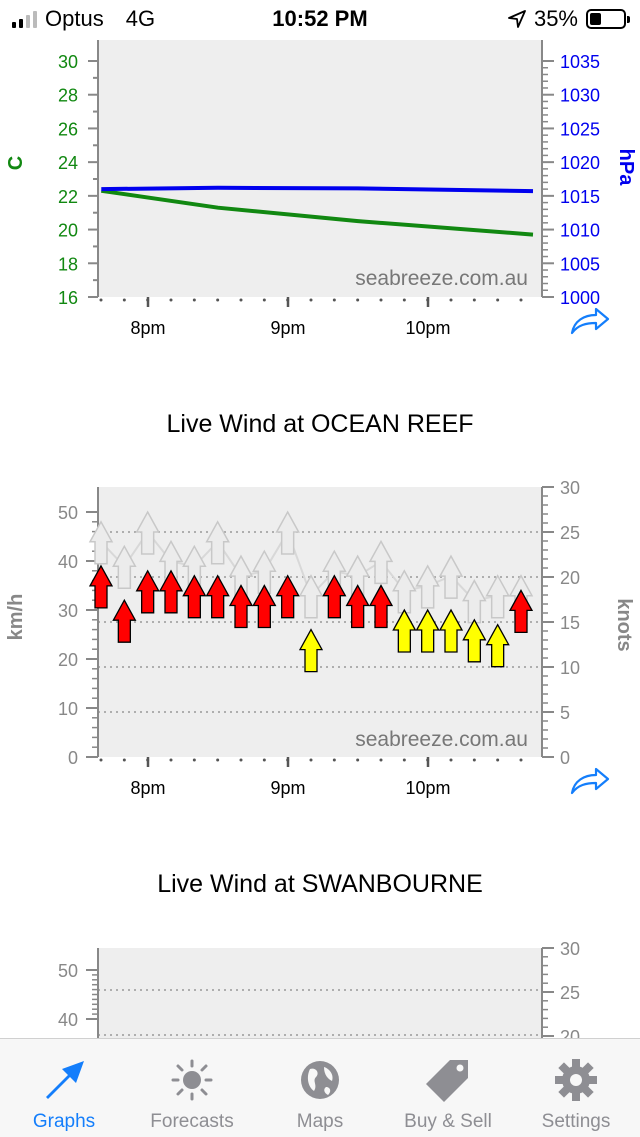 This screenshot has height=1137, width=640. What do you see at coordinates (320, 1121) in the screenshot?
I see `tab-label: Maps` at bounding box center [320, 1121].